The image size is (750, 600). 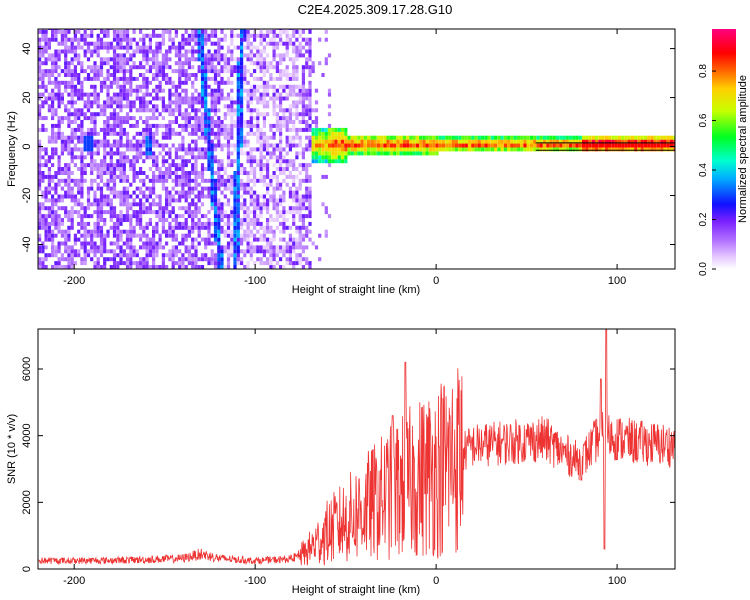 I want to click on colorbar-tick-label: 0.8, so click(x=703, y=71).